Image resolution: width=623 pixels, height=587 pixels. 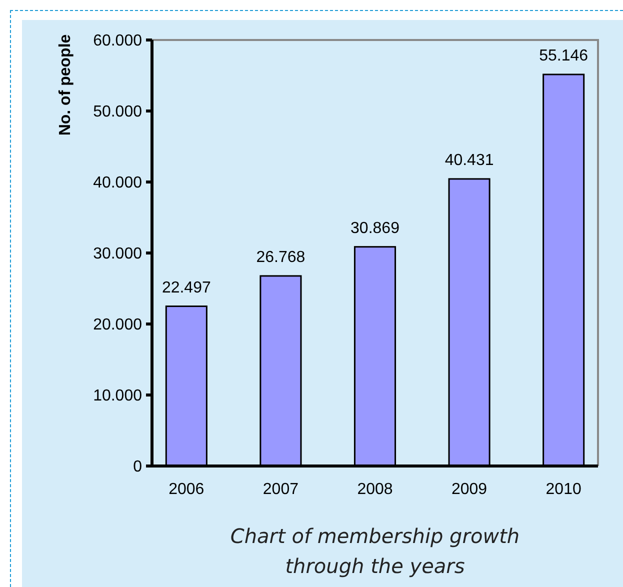 I want to click on data-label: 22.497, so click(x=186, y=287).